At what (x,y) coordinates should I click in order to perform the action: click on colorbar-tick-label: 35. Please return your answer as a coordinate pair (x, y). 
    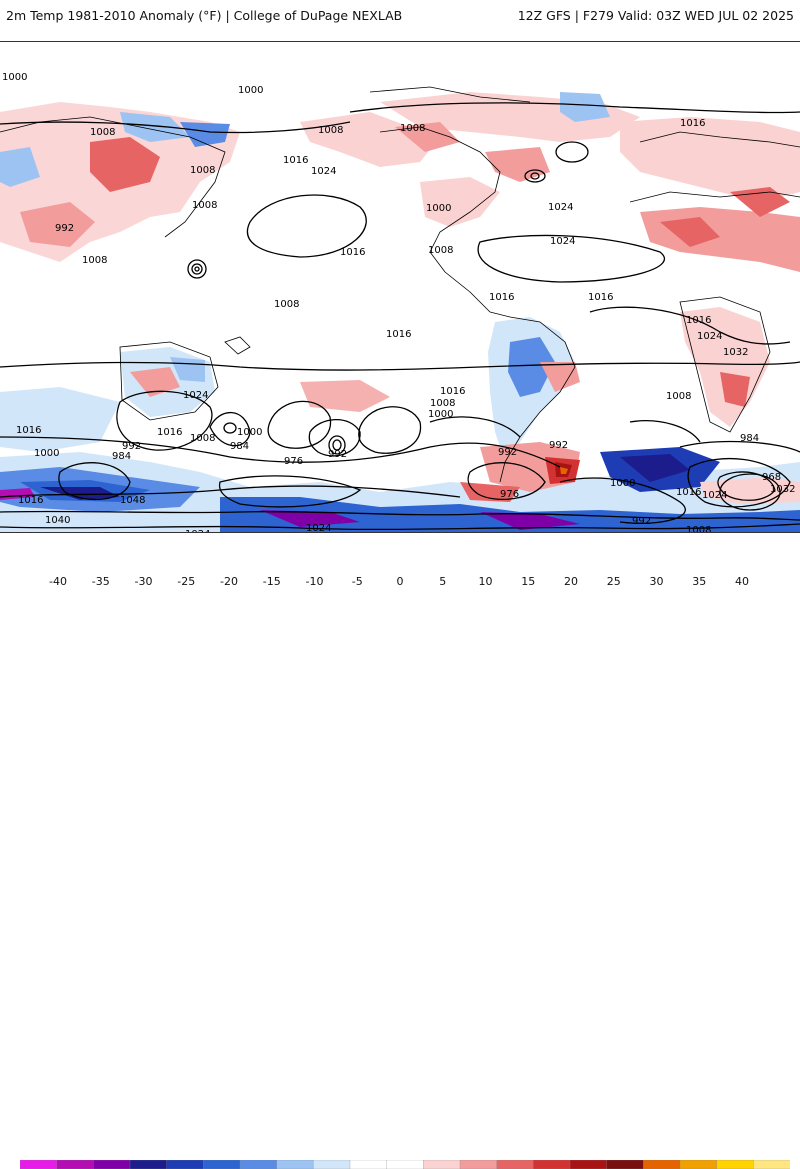
    Looking at the image, I should click on (699, 581).